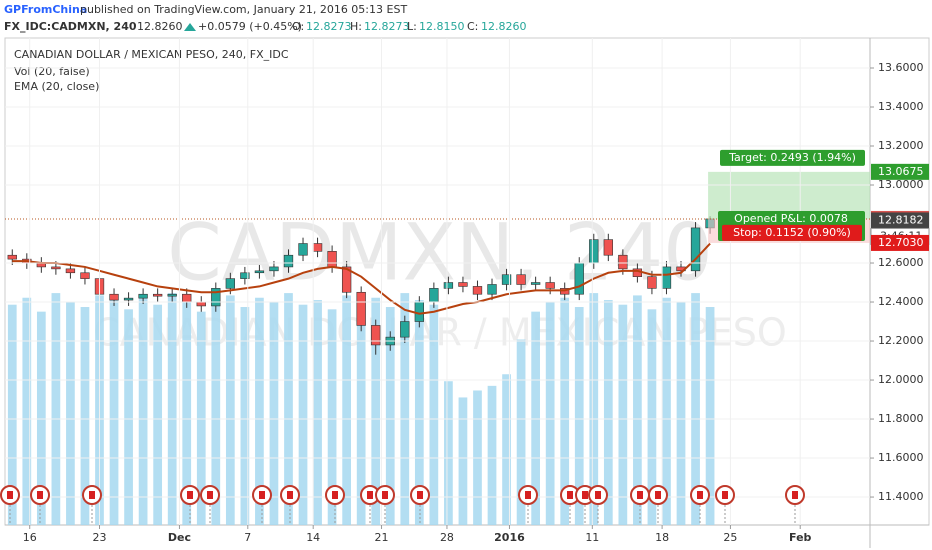 Image resolution: width=932 pixels, height=550 pixels. I want to click on x-tick-label: 23, so click(99, 537).